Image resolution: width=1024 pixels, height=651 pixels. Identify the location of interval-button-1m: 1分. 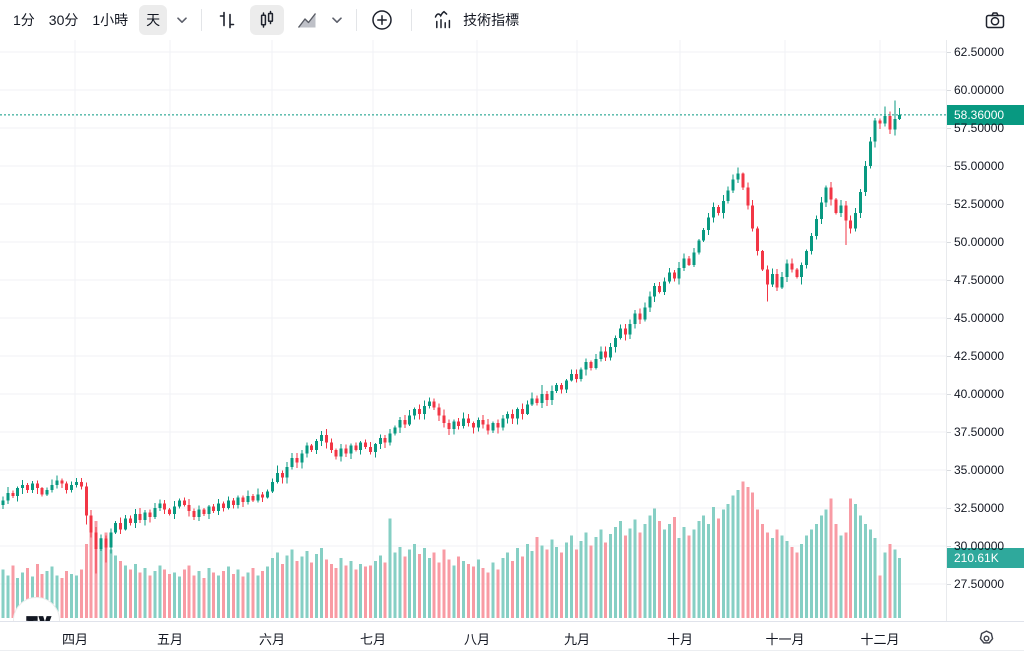
(24, 20).